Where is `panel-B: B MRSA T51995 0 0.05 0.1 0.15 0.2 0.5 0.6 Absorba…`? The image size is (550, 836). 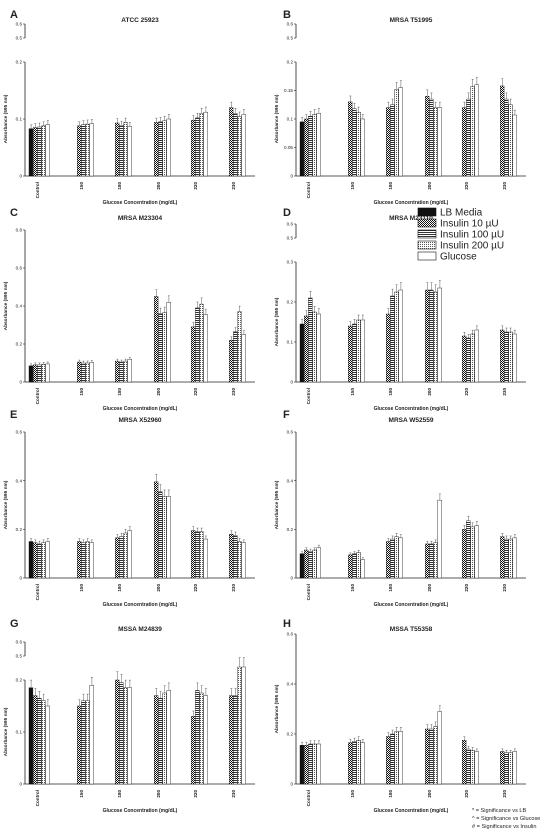 panel-B: B MRSA T51995 0 0.05 0.1 0.15 0.2 0.5 0.6 Absorba… is located at coordinates (400, 107).